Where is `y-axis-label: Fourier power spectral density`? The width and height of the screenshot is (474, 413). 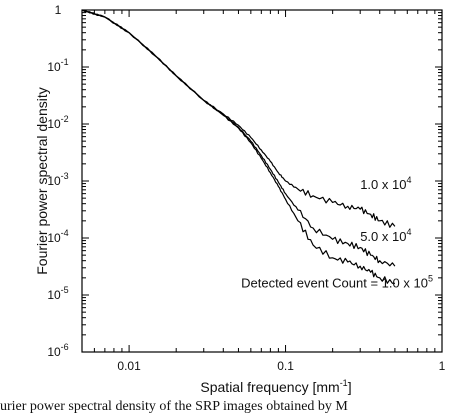 y-axis-label: Fourier power spectral density is located at coordinates (42, 181).